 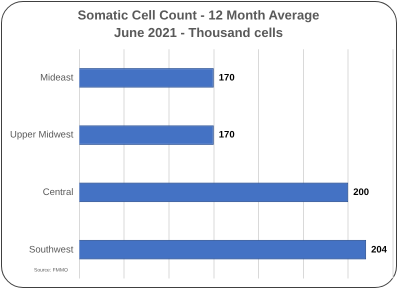 I want to click on data-label: 204, so click(x=379, y=250).